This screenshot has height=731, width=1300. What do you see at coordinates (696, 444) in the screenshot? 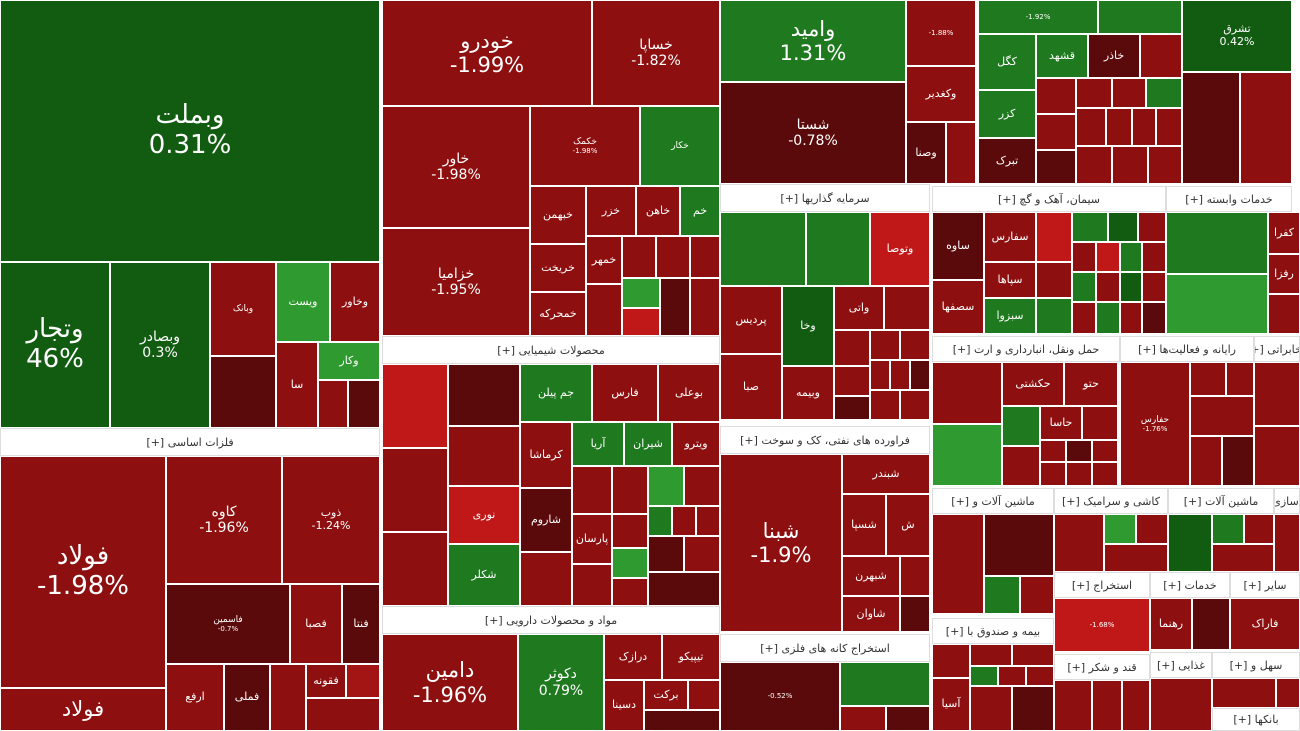
I see `tile-shetran: ویترو` at bounding box center [696, 444].